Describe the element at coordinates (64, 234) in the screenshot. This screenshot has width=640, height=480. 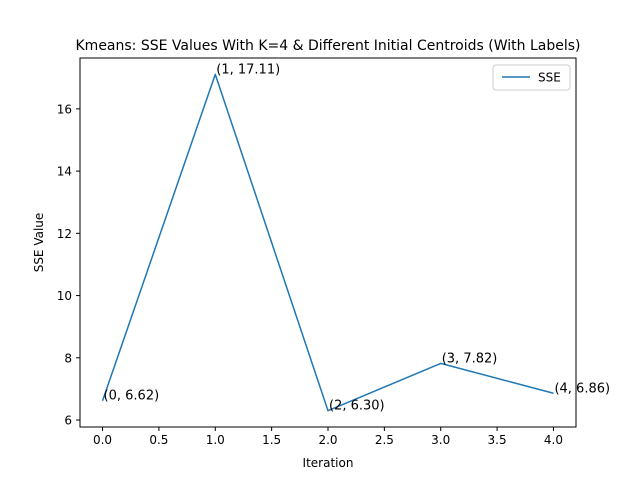
I see `y-tick-label: 12` at that location.